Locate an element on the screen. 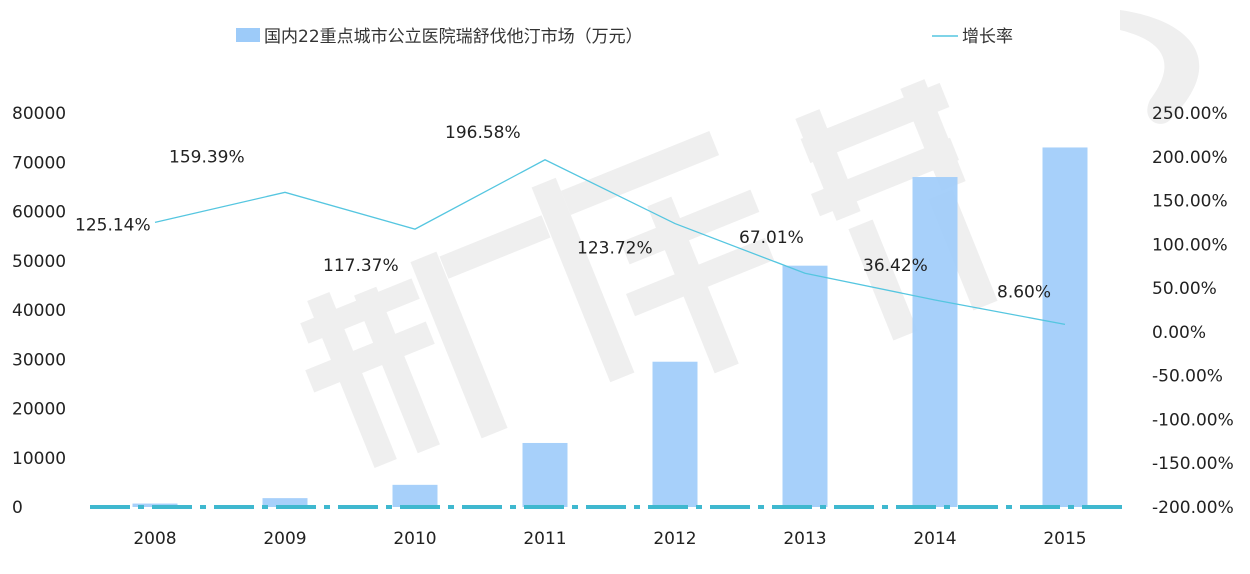  right-axis-tick-label: 200.00% is located at coordinates (1190, 158).